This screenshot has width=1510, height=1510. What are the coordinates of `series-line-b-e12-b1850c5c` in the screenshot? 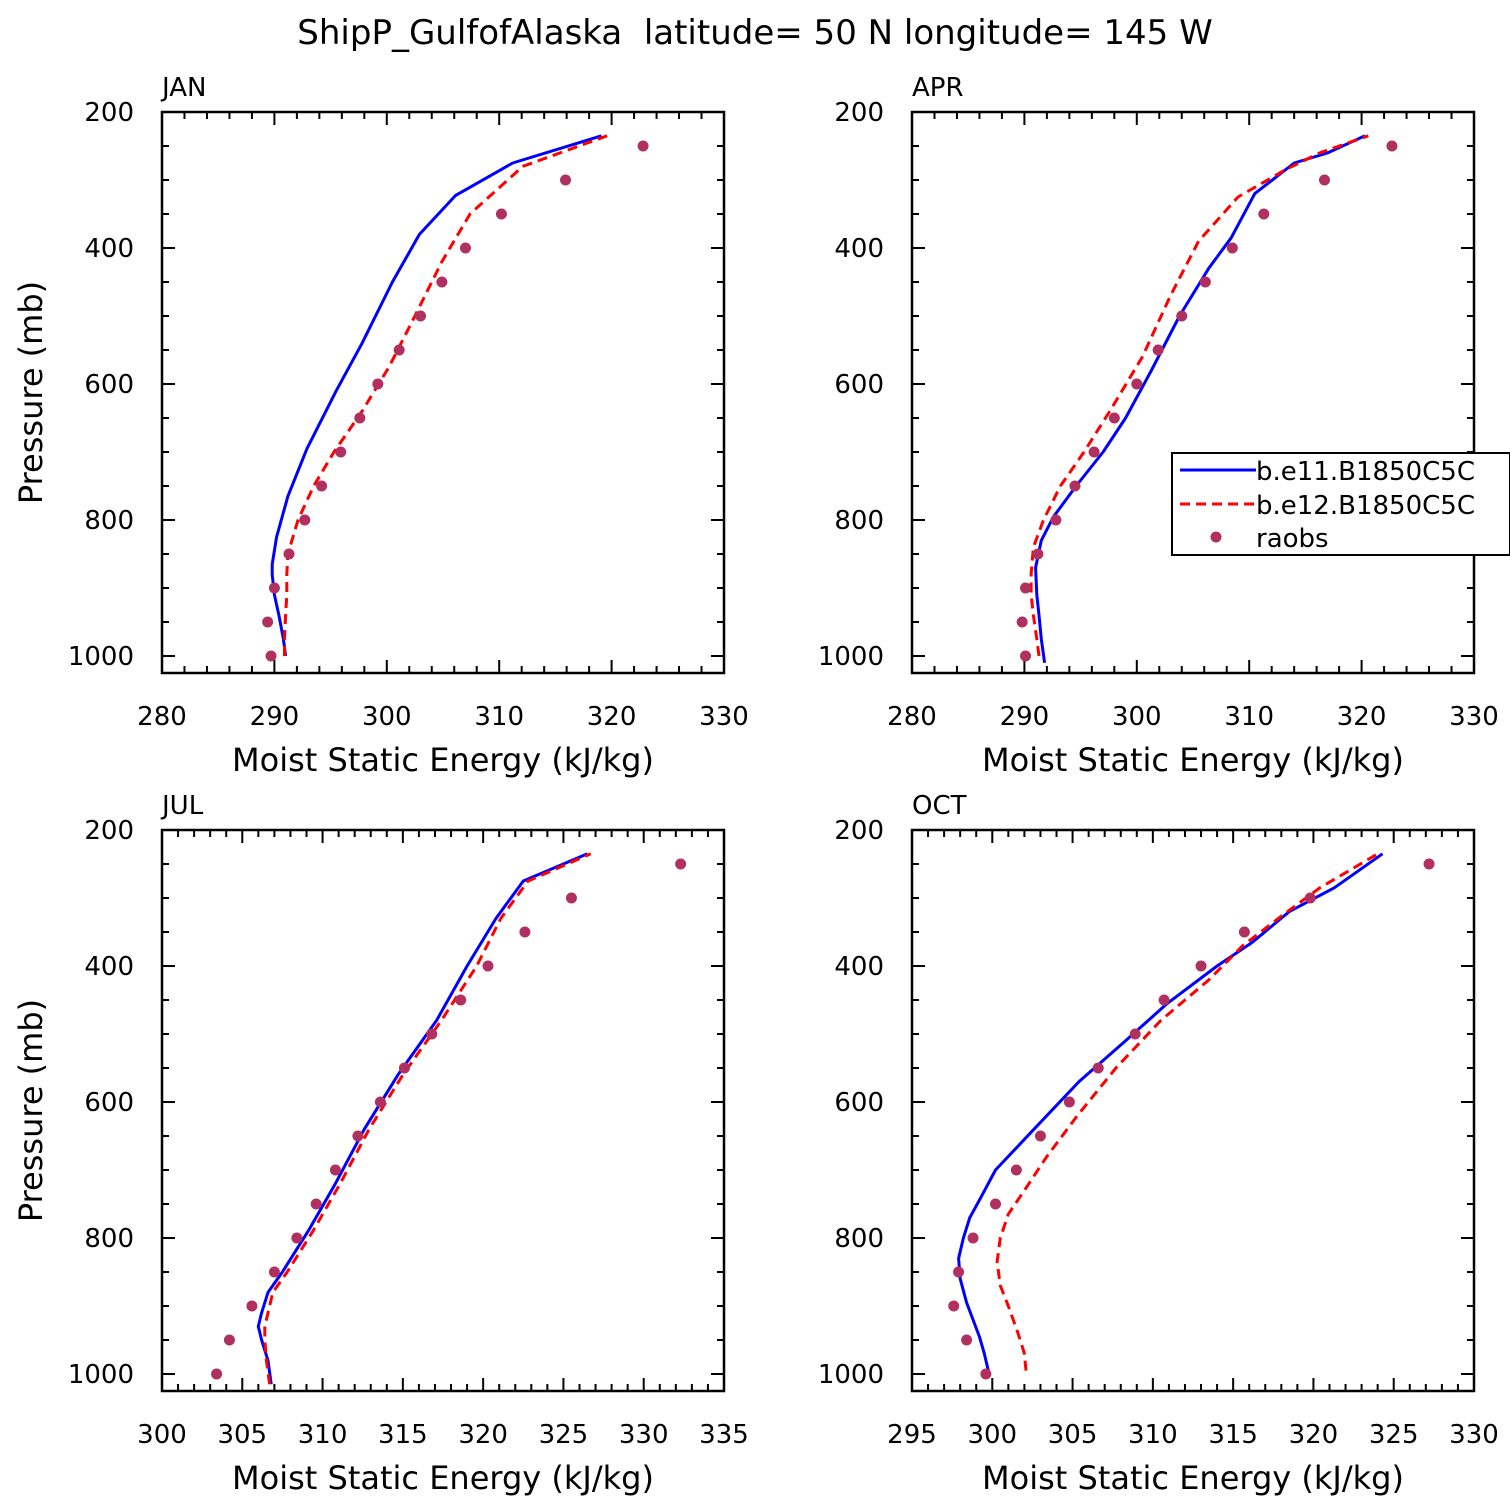 It's located at (445, 395).